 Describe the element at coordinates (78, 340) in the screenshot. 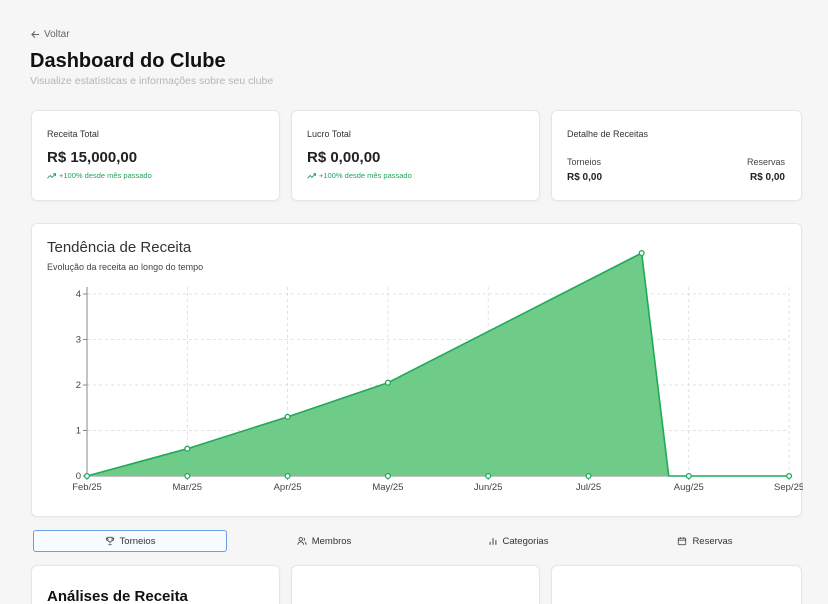

I see `y-tick-label: 3` at that location.